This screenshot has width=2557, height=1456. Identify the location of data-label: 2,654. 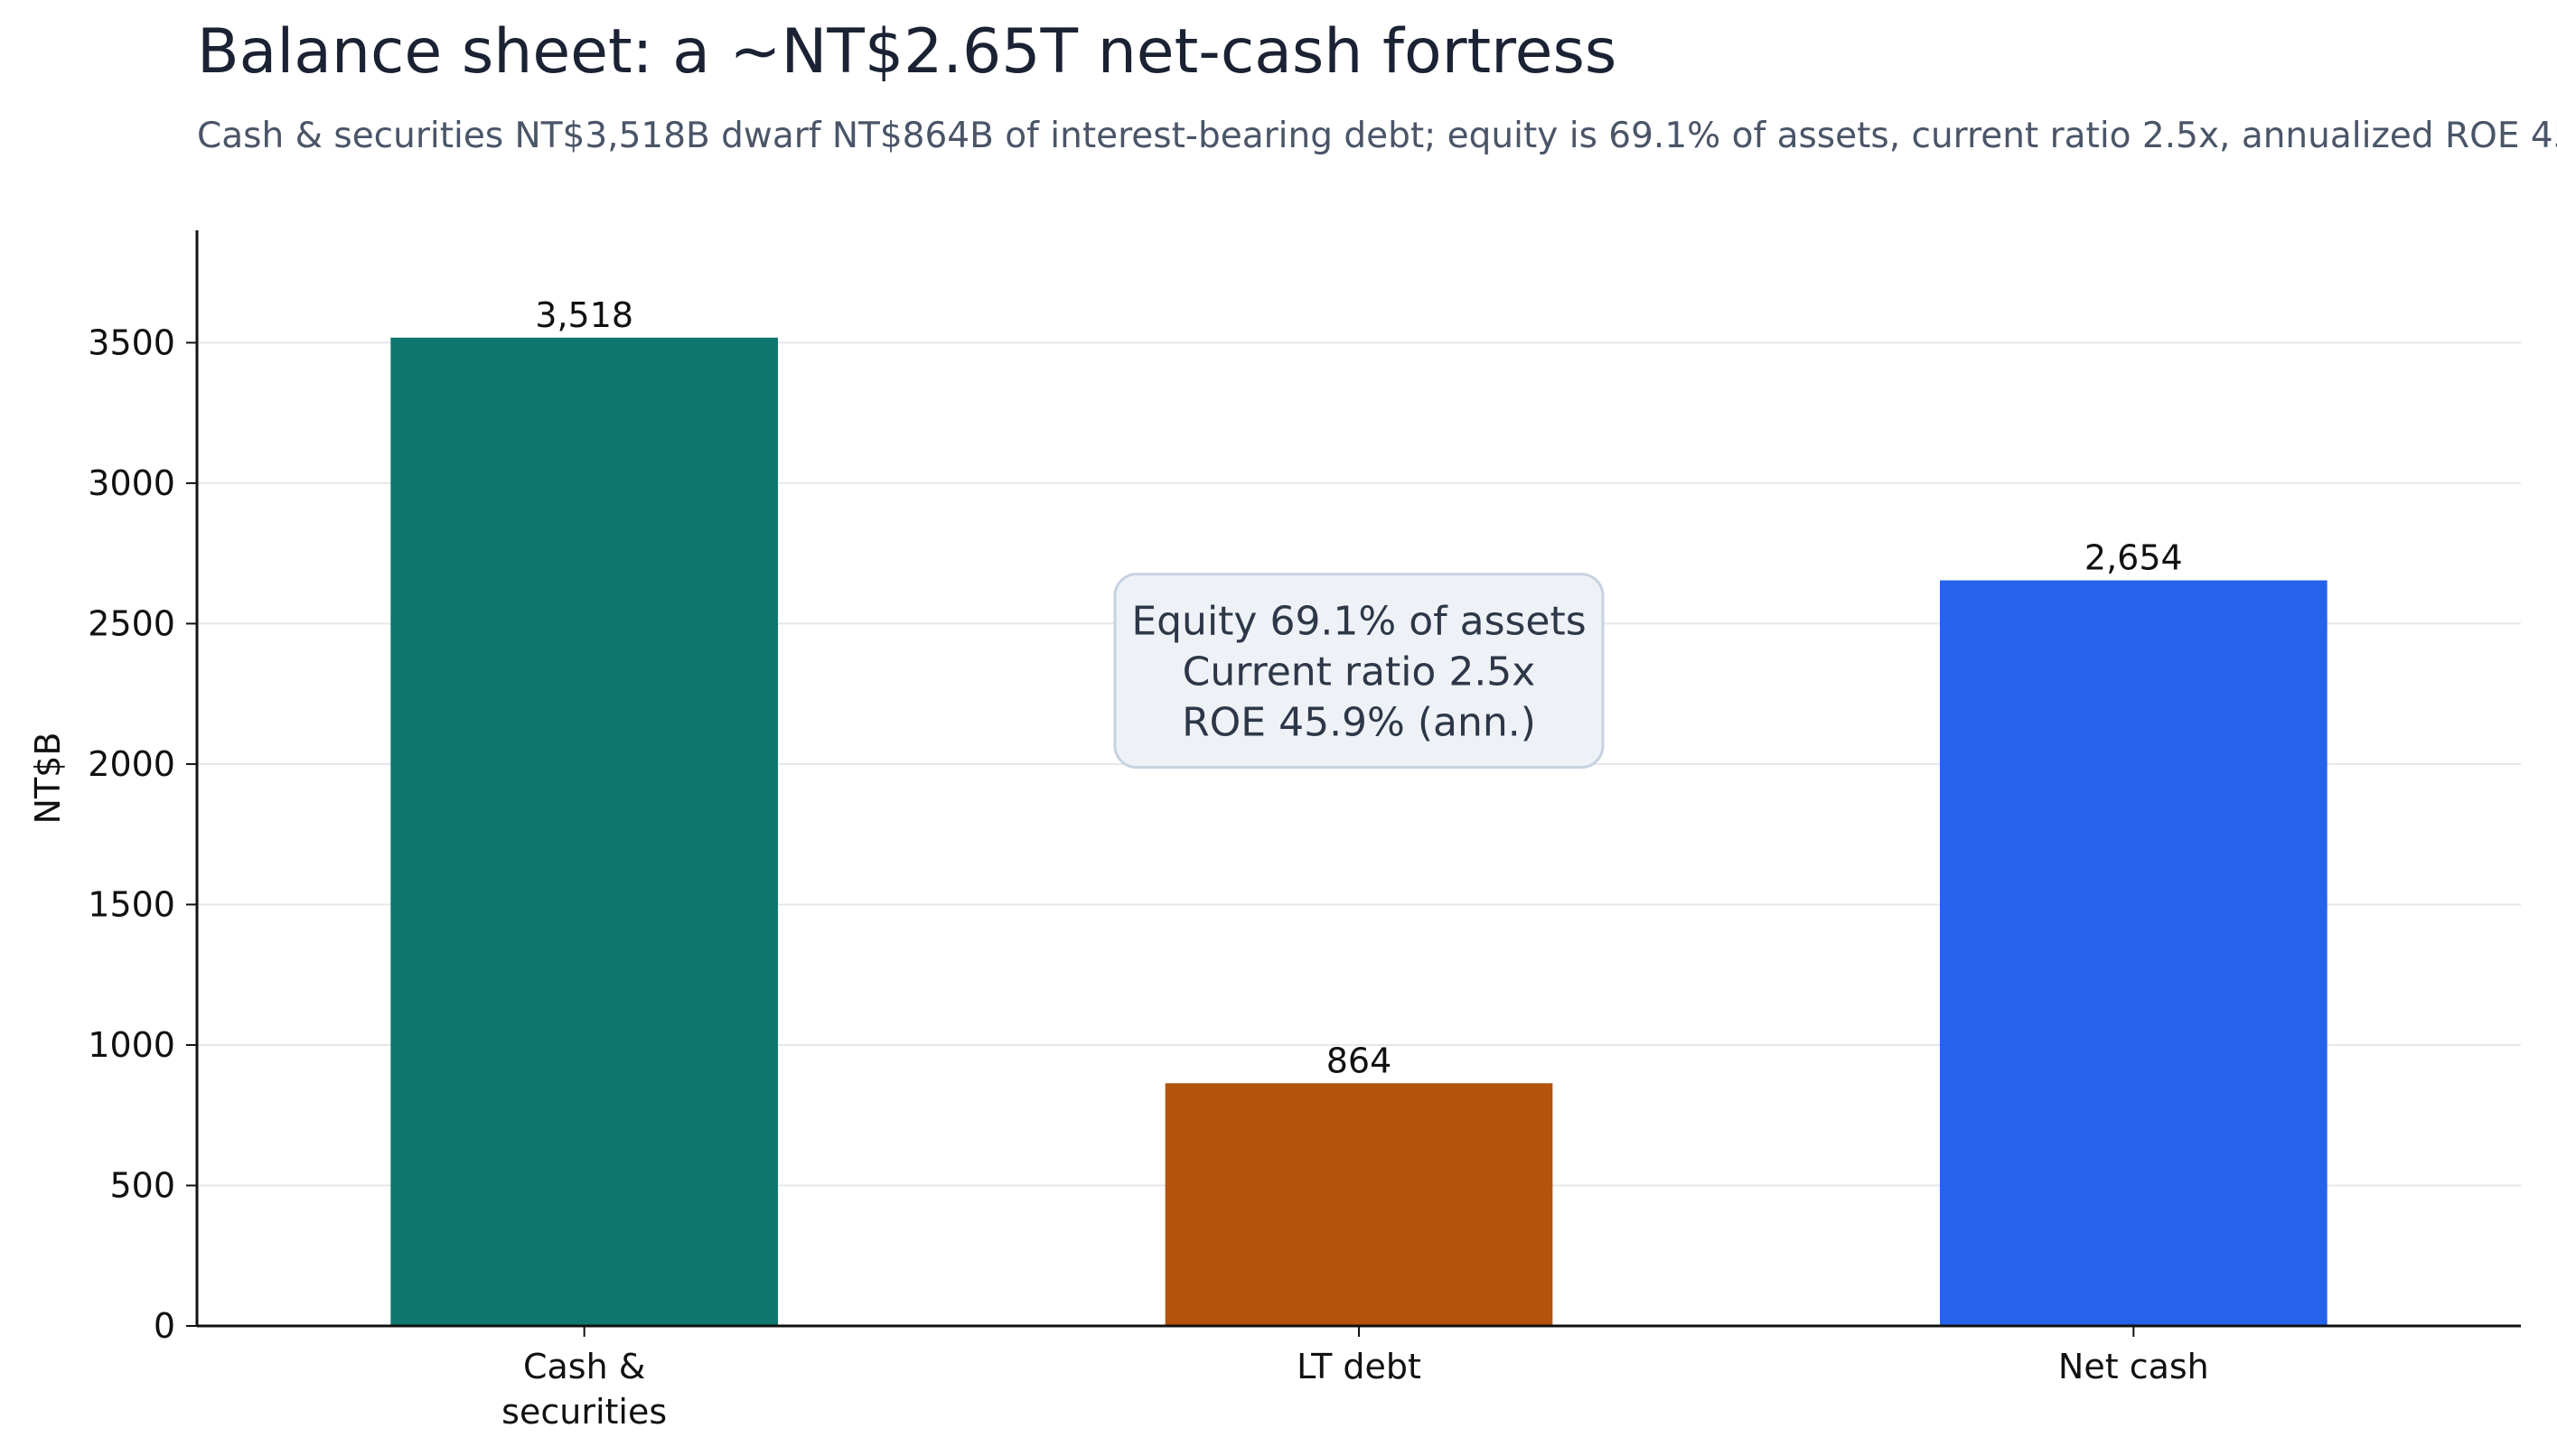
(2133, 558).